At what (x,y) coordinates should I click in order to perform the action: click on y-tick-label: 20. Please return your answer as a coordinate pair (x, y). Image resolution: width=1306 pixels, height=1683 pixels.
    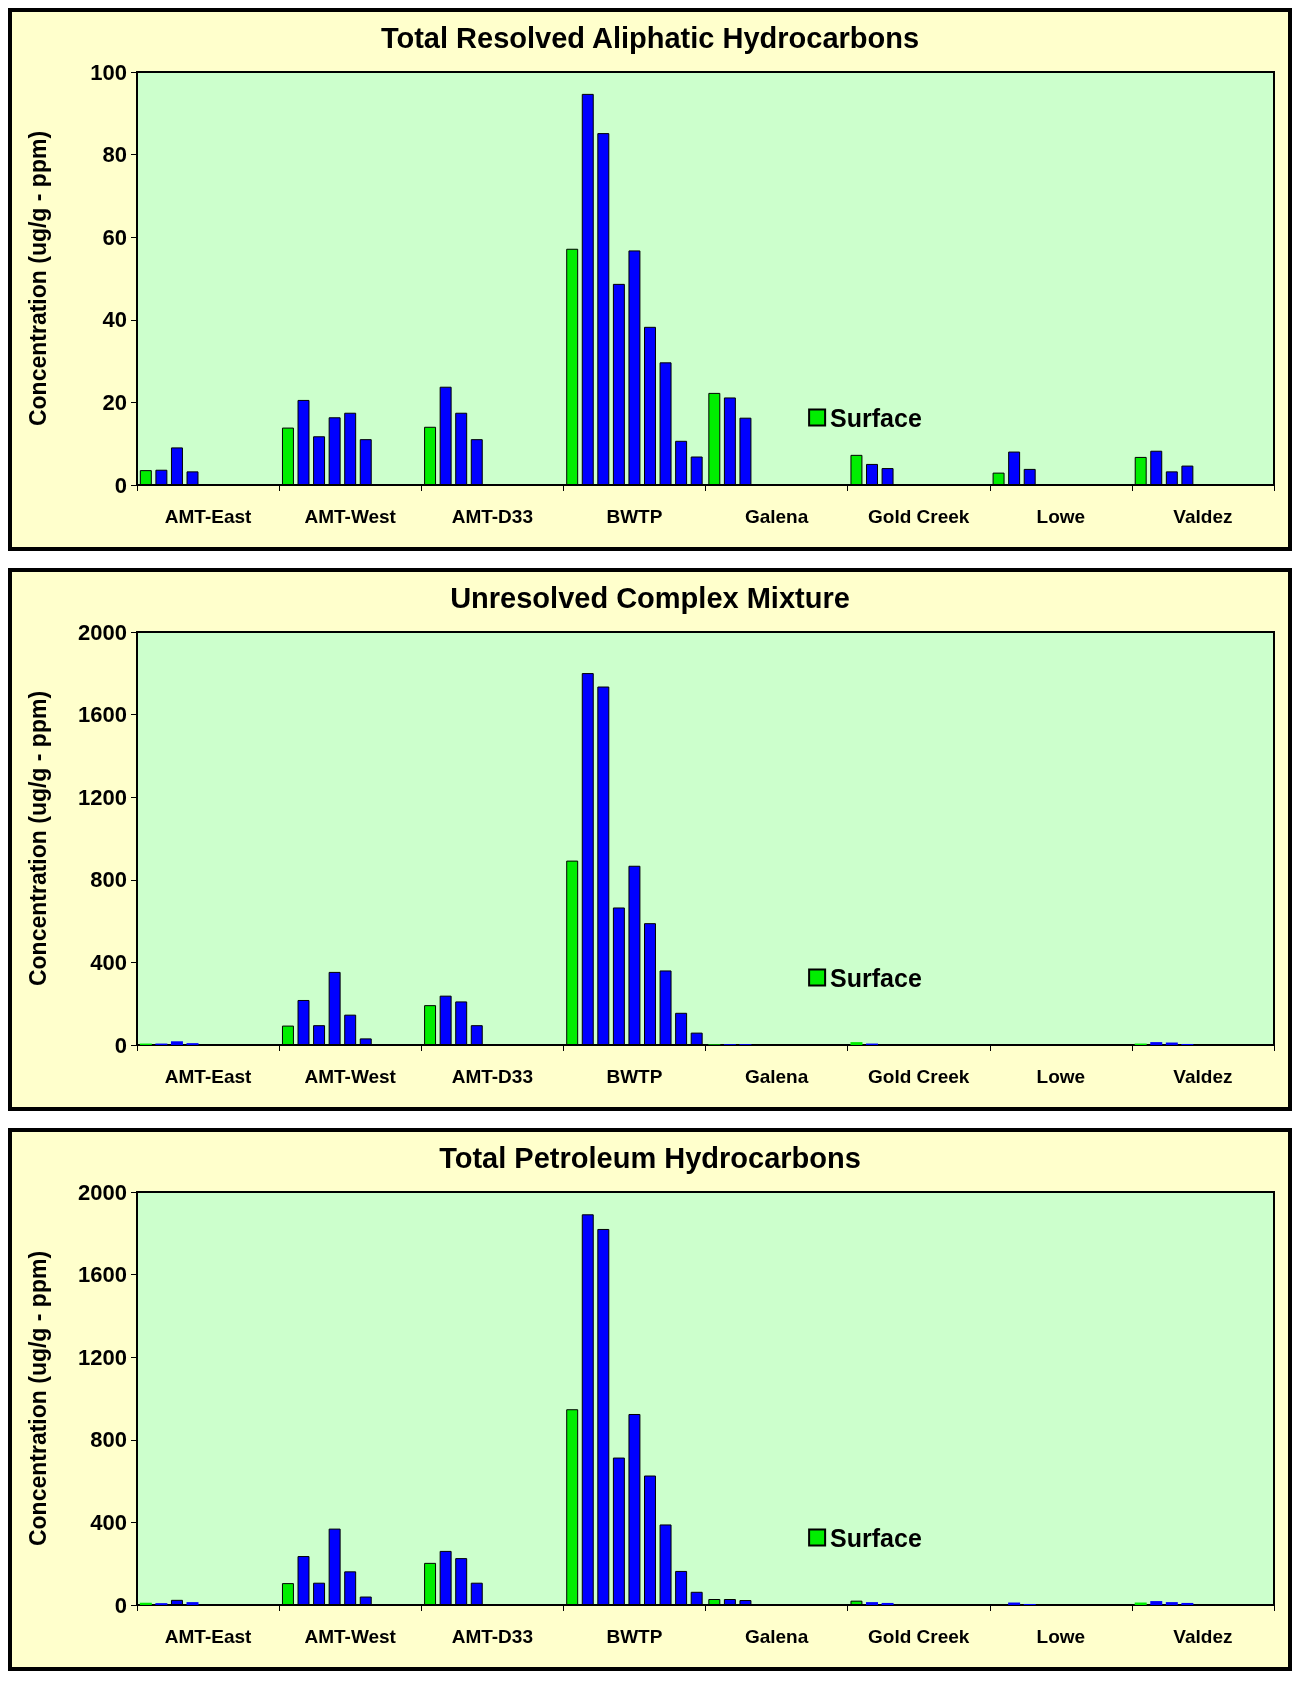
    Looking at the image, I should click on (114, 402).